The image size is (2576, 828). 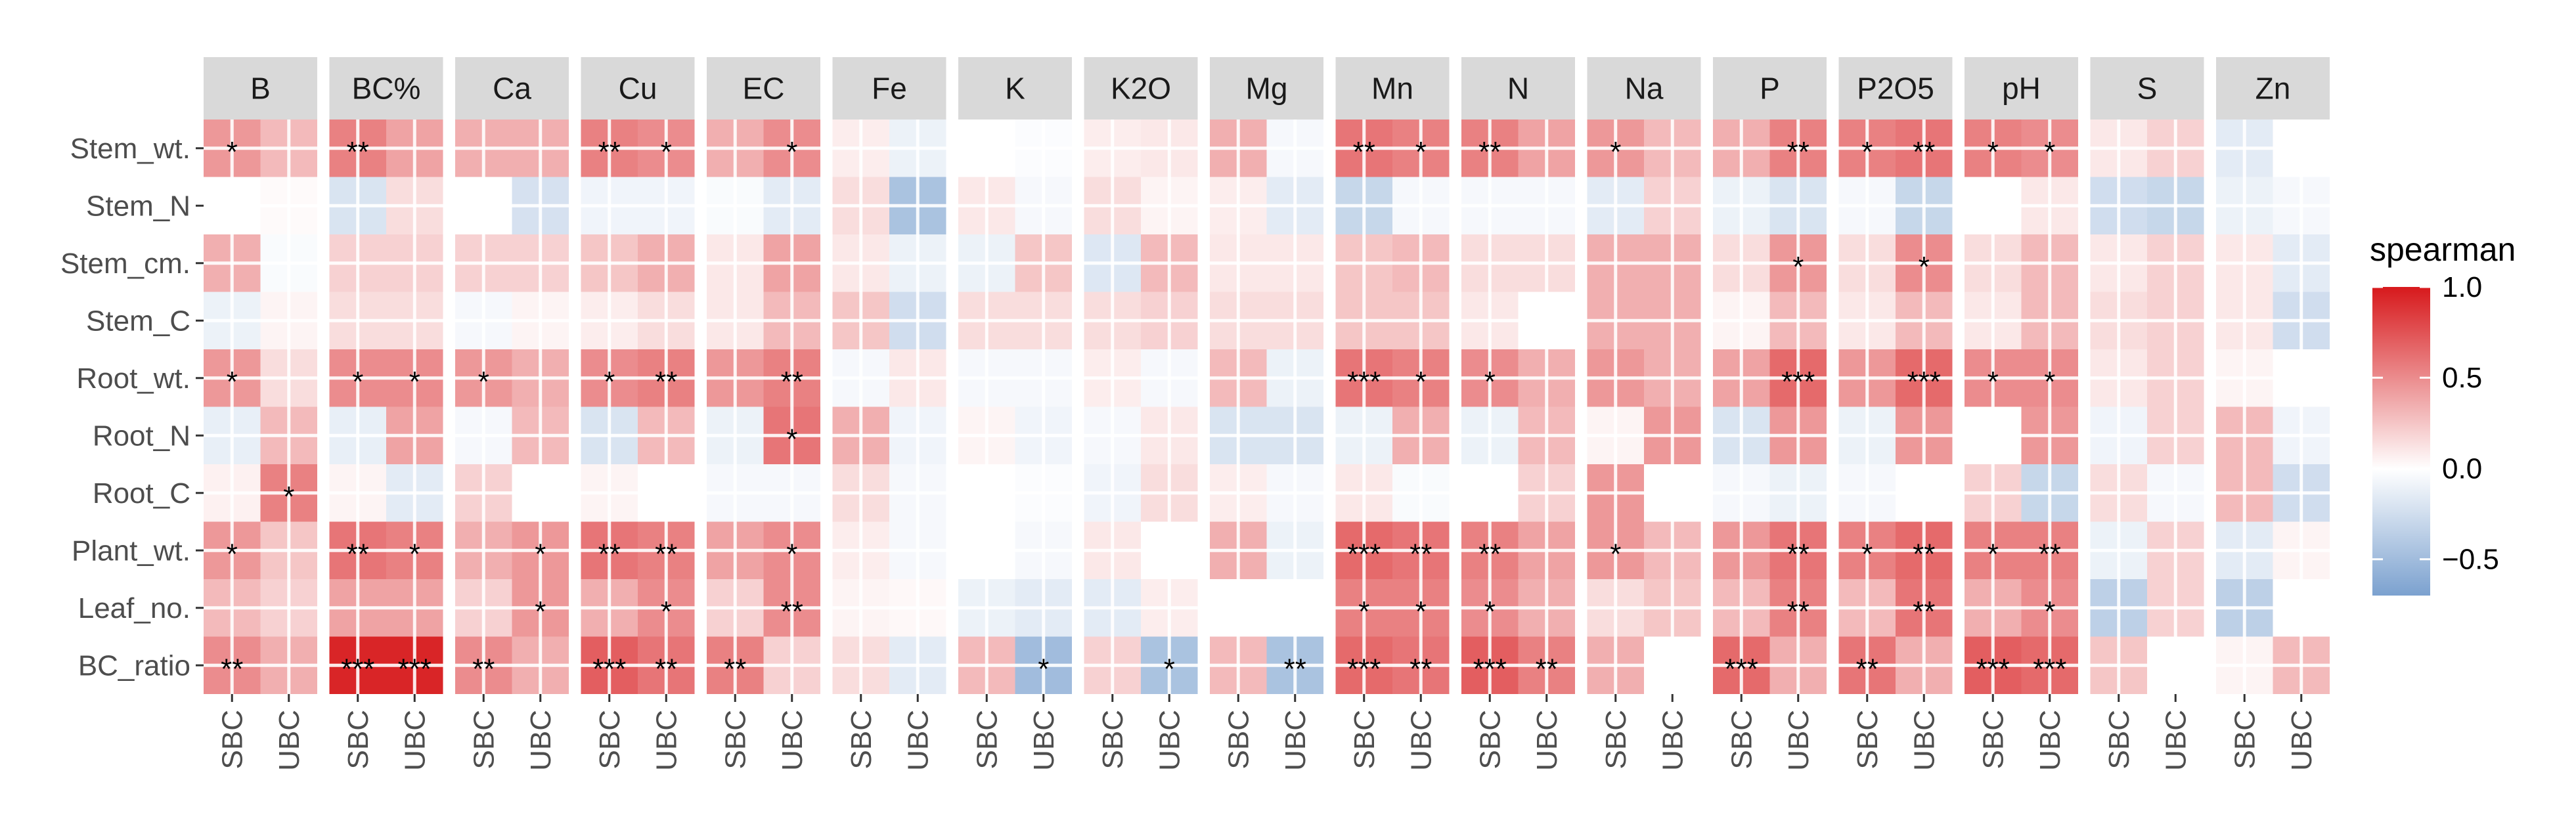 What do you see at coordinates (2443, 414) in the screenshot?
I see `legend: spearman 1.0 0.5 0.0 −0.5` at bounding box center [2443, 414].